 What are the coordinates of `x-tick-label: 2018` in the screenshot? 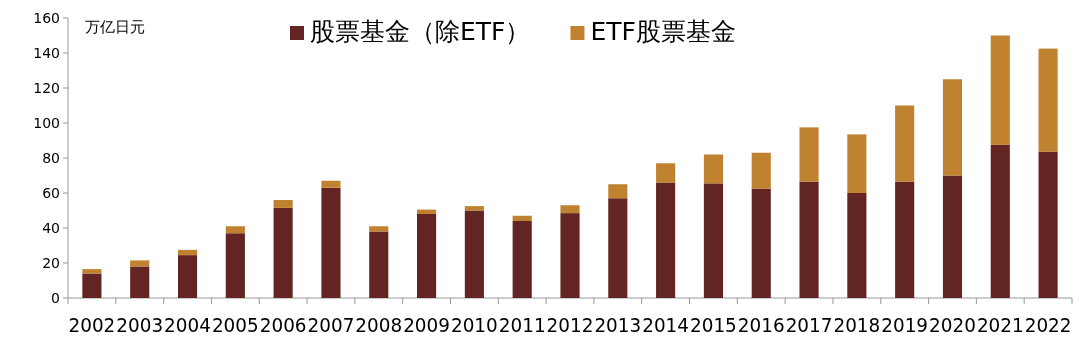 It's located at (857, 325).